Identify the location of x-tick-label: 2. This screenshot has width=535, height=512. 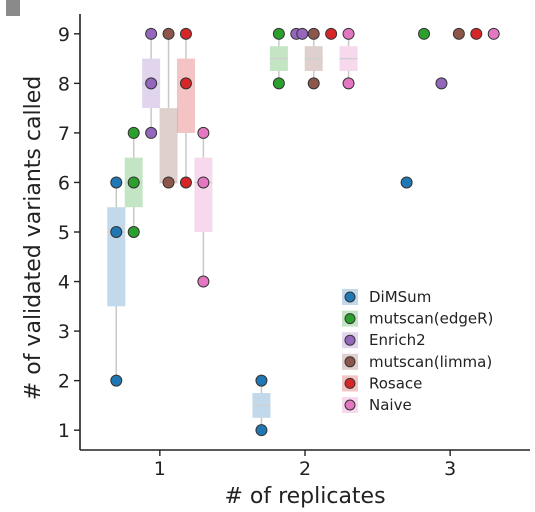
(305, 469).